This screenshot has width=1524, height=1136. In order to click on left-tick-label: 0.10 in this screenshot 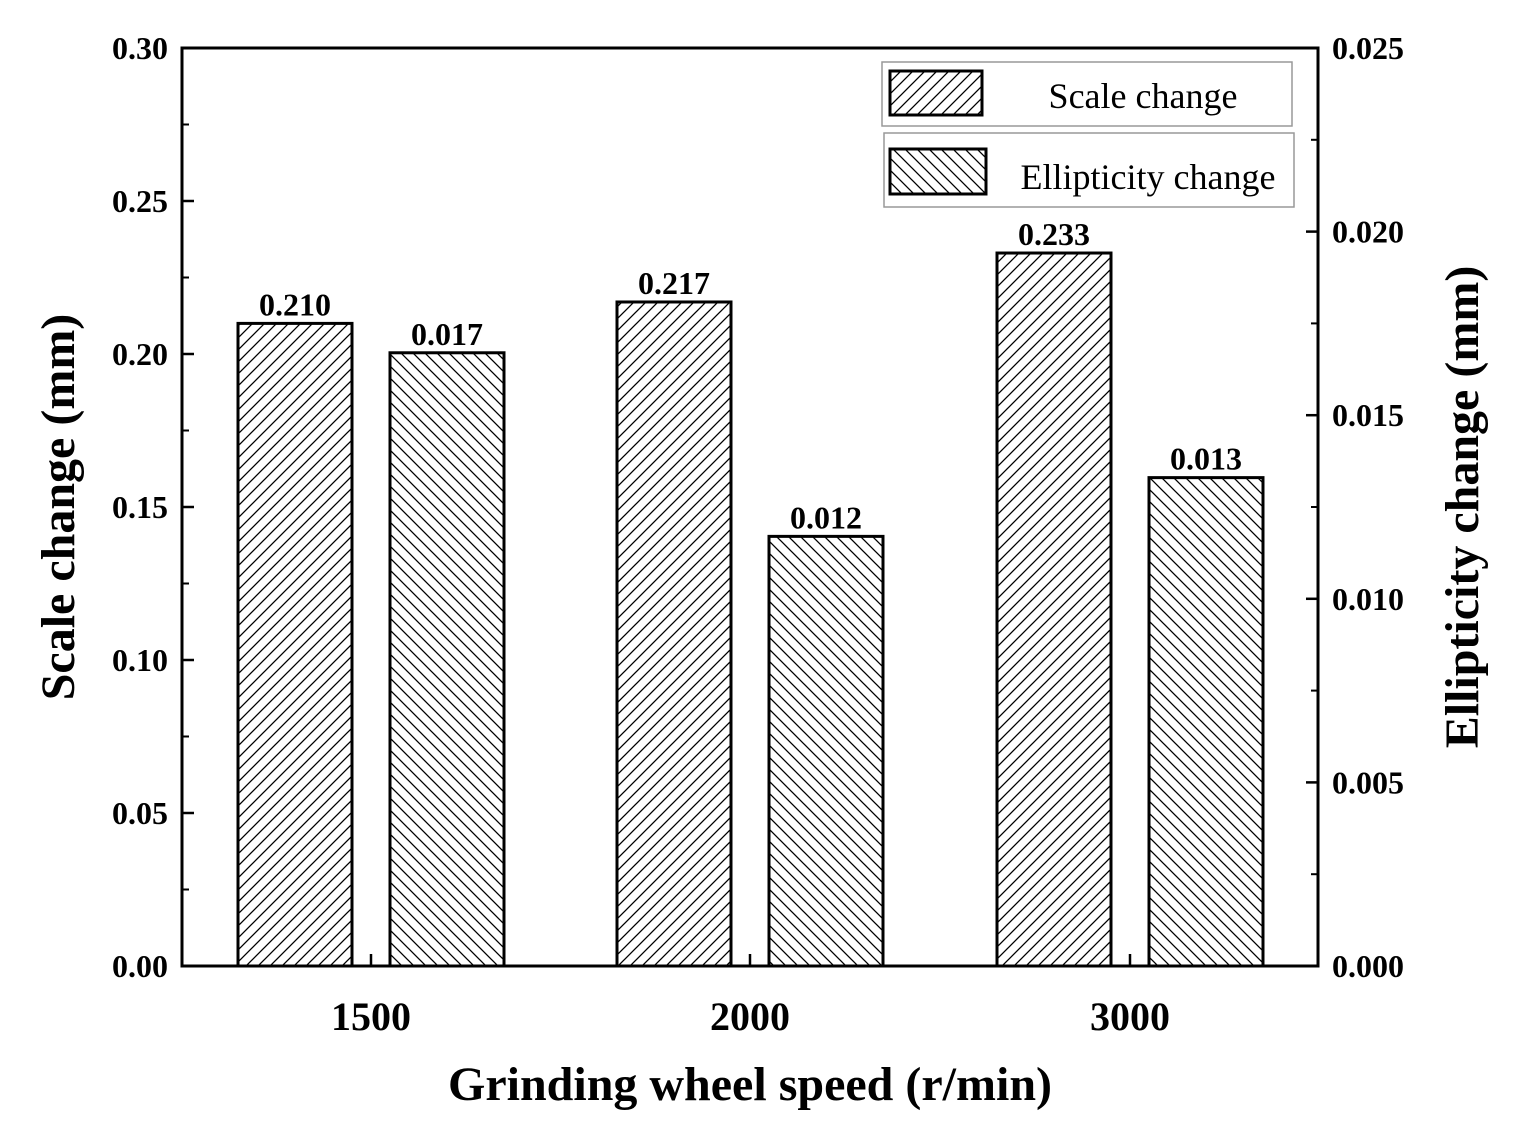, I will do `click(140, 660)`.